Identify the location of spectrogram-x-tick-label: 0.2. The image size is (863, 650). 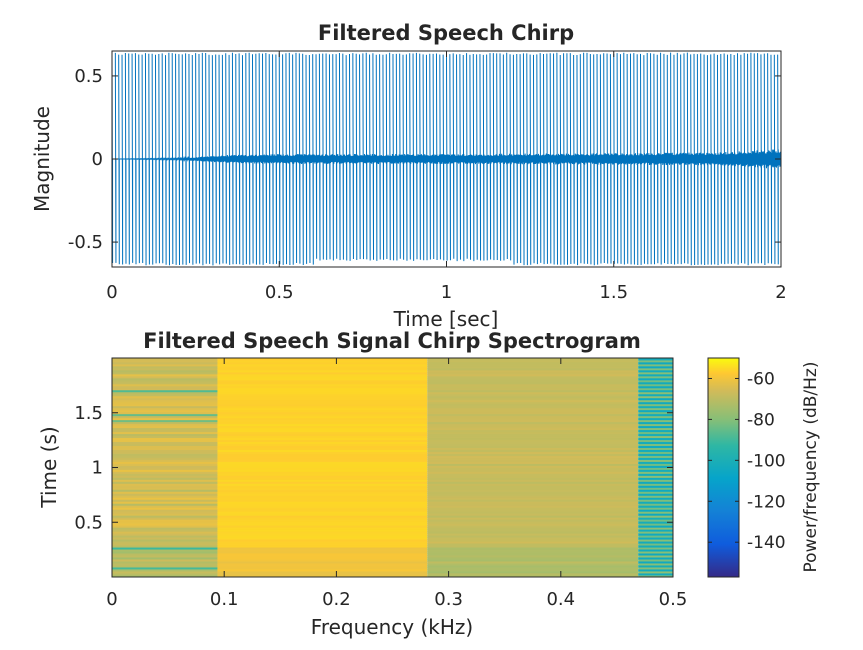
(336, 599).